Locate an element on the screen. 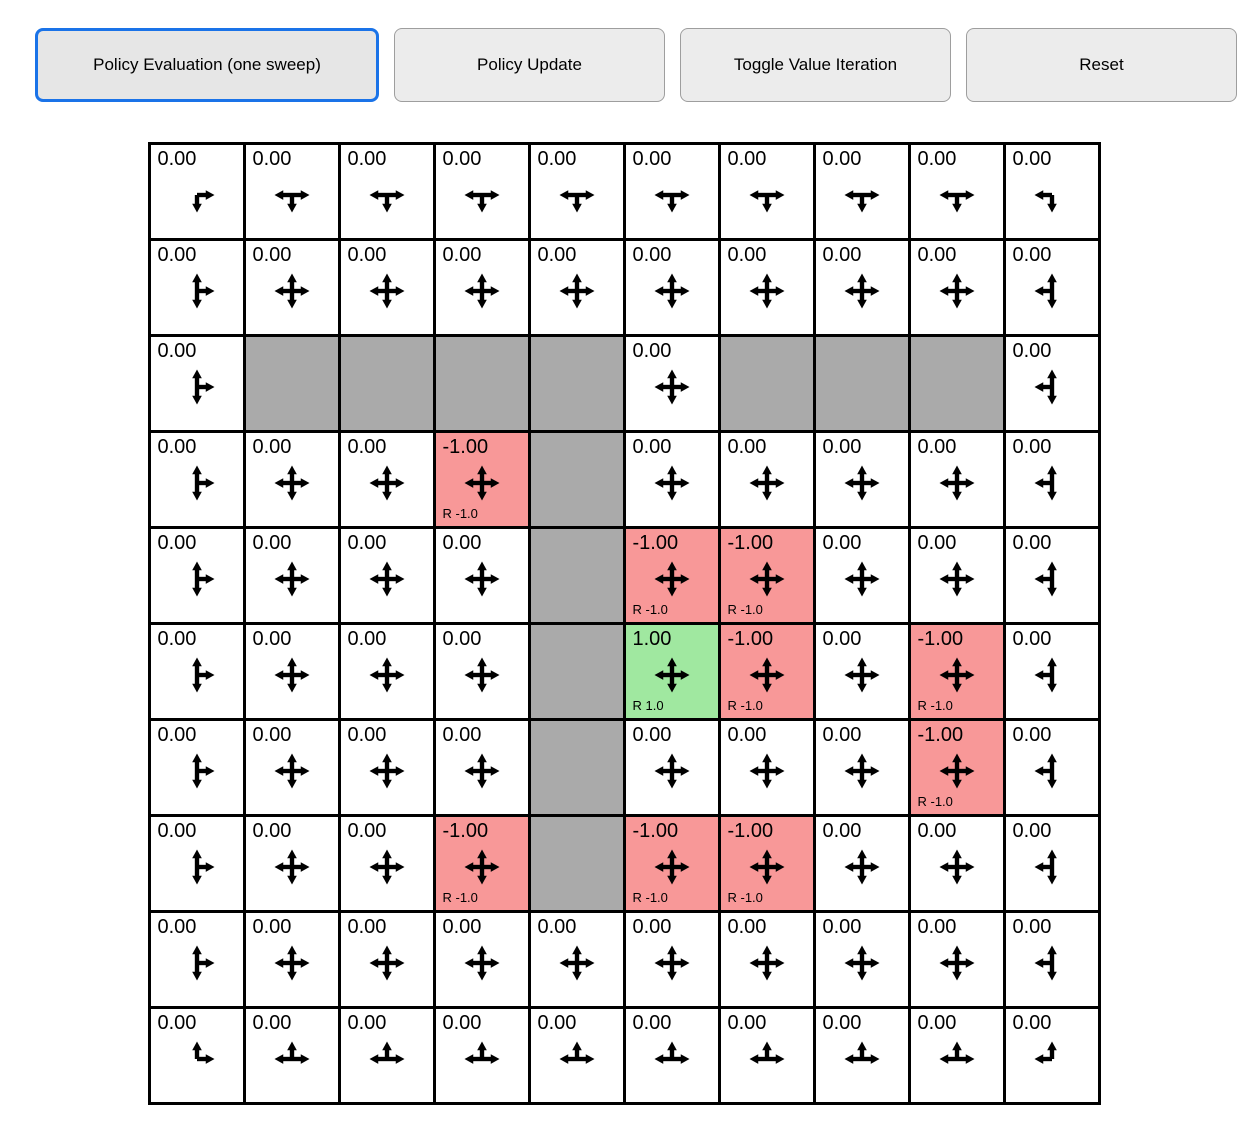  policy-evaluation-button: Policy Evaluation (one sweep) is located at coordinates (207, 65).